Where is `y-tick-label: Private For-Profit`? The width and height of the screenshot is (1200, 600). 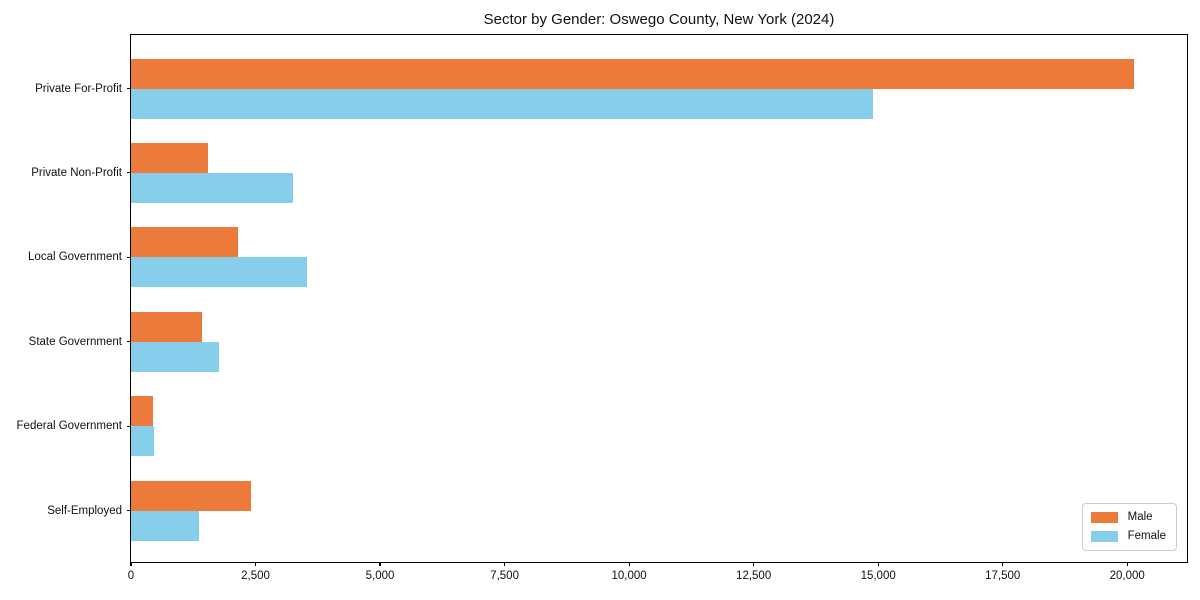
y-tick-label: Private For-Profit is located at coordinates (78, 88).